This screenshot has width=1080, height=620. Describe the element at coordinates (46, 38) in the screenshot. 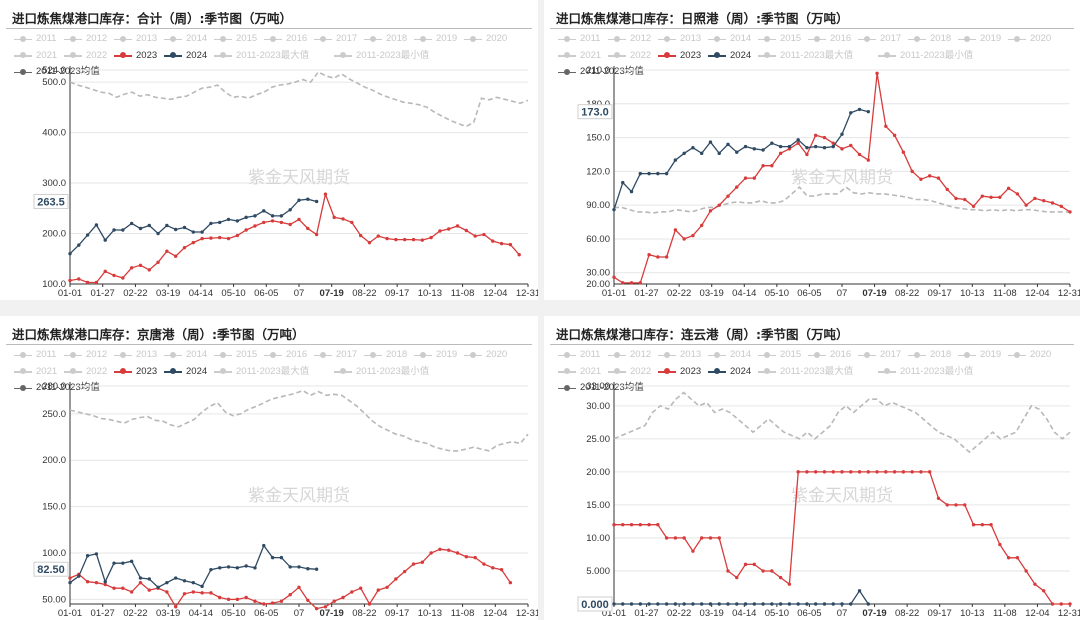

I see `legend-label: 2011` at that location.